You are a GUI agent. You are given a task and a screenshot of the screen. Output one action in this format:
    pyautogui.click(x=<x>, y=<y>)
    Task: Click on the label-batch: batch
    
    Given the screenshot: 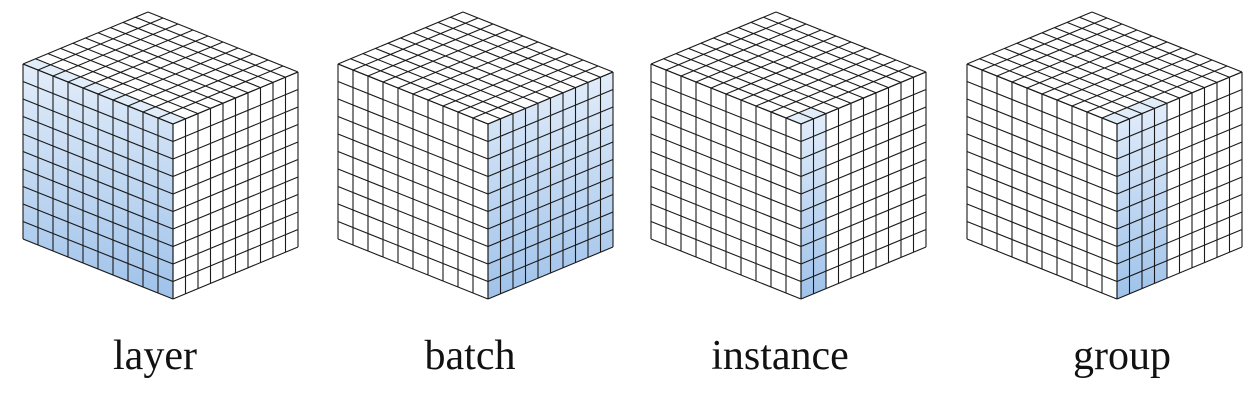 What is the action you would take?
    pyautogui.click(x=470, y=356)
    